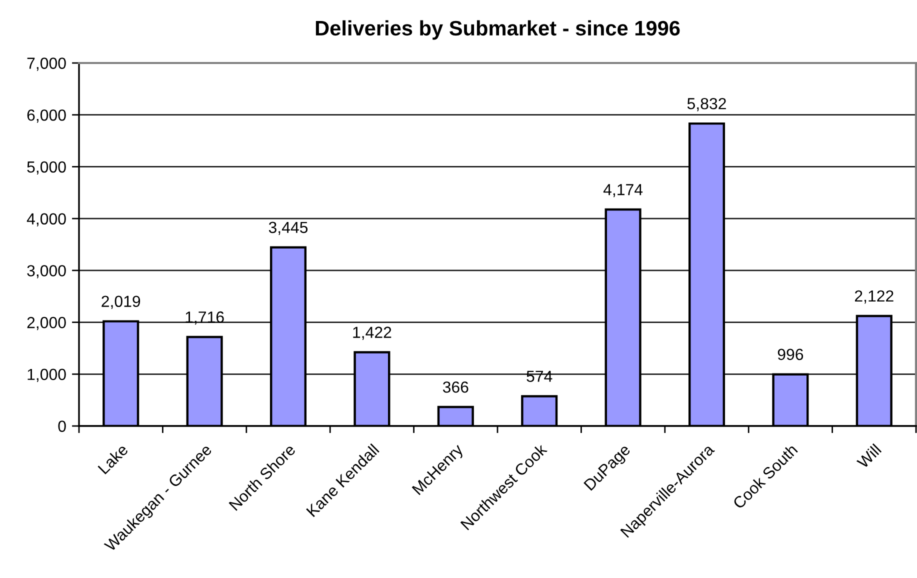 Image resolution: width=917 pixels, height=578 pixels. What do you see at coordinates (46, 116) in the screenshot?
I see `y-tick-label: 6,000` at bounding box center [46, 116].